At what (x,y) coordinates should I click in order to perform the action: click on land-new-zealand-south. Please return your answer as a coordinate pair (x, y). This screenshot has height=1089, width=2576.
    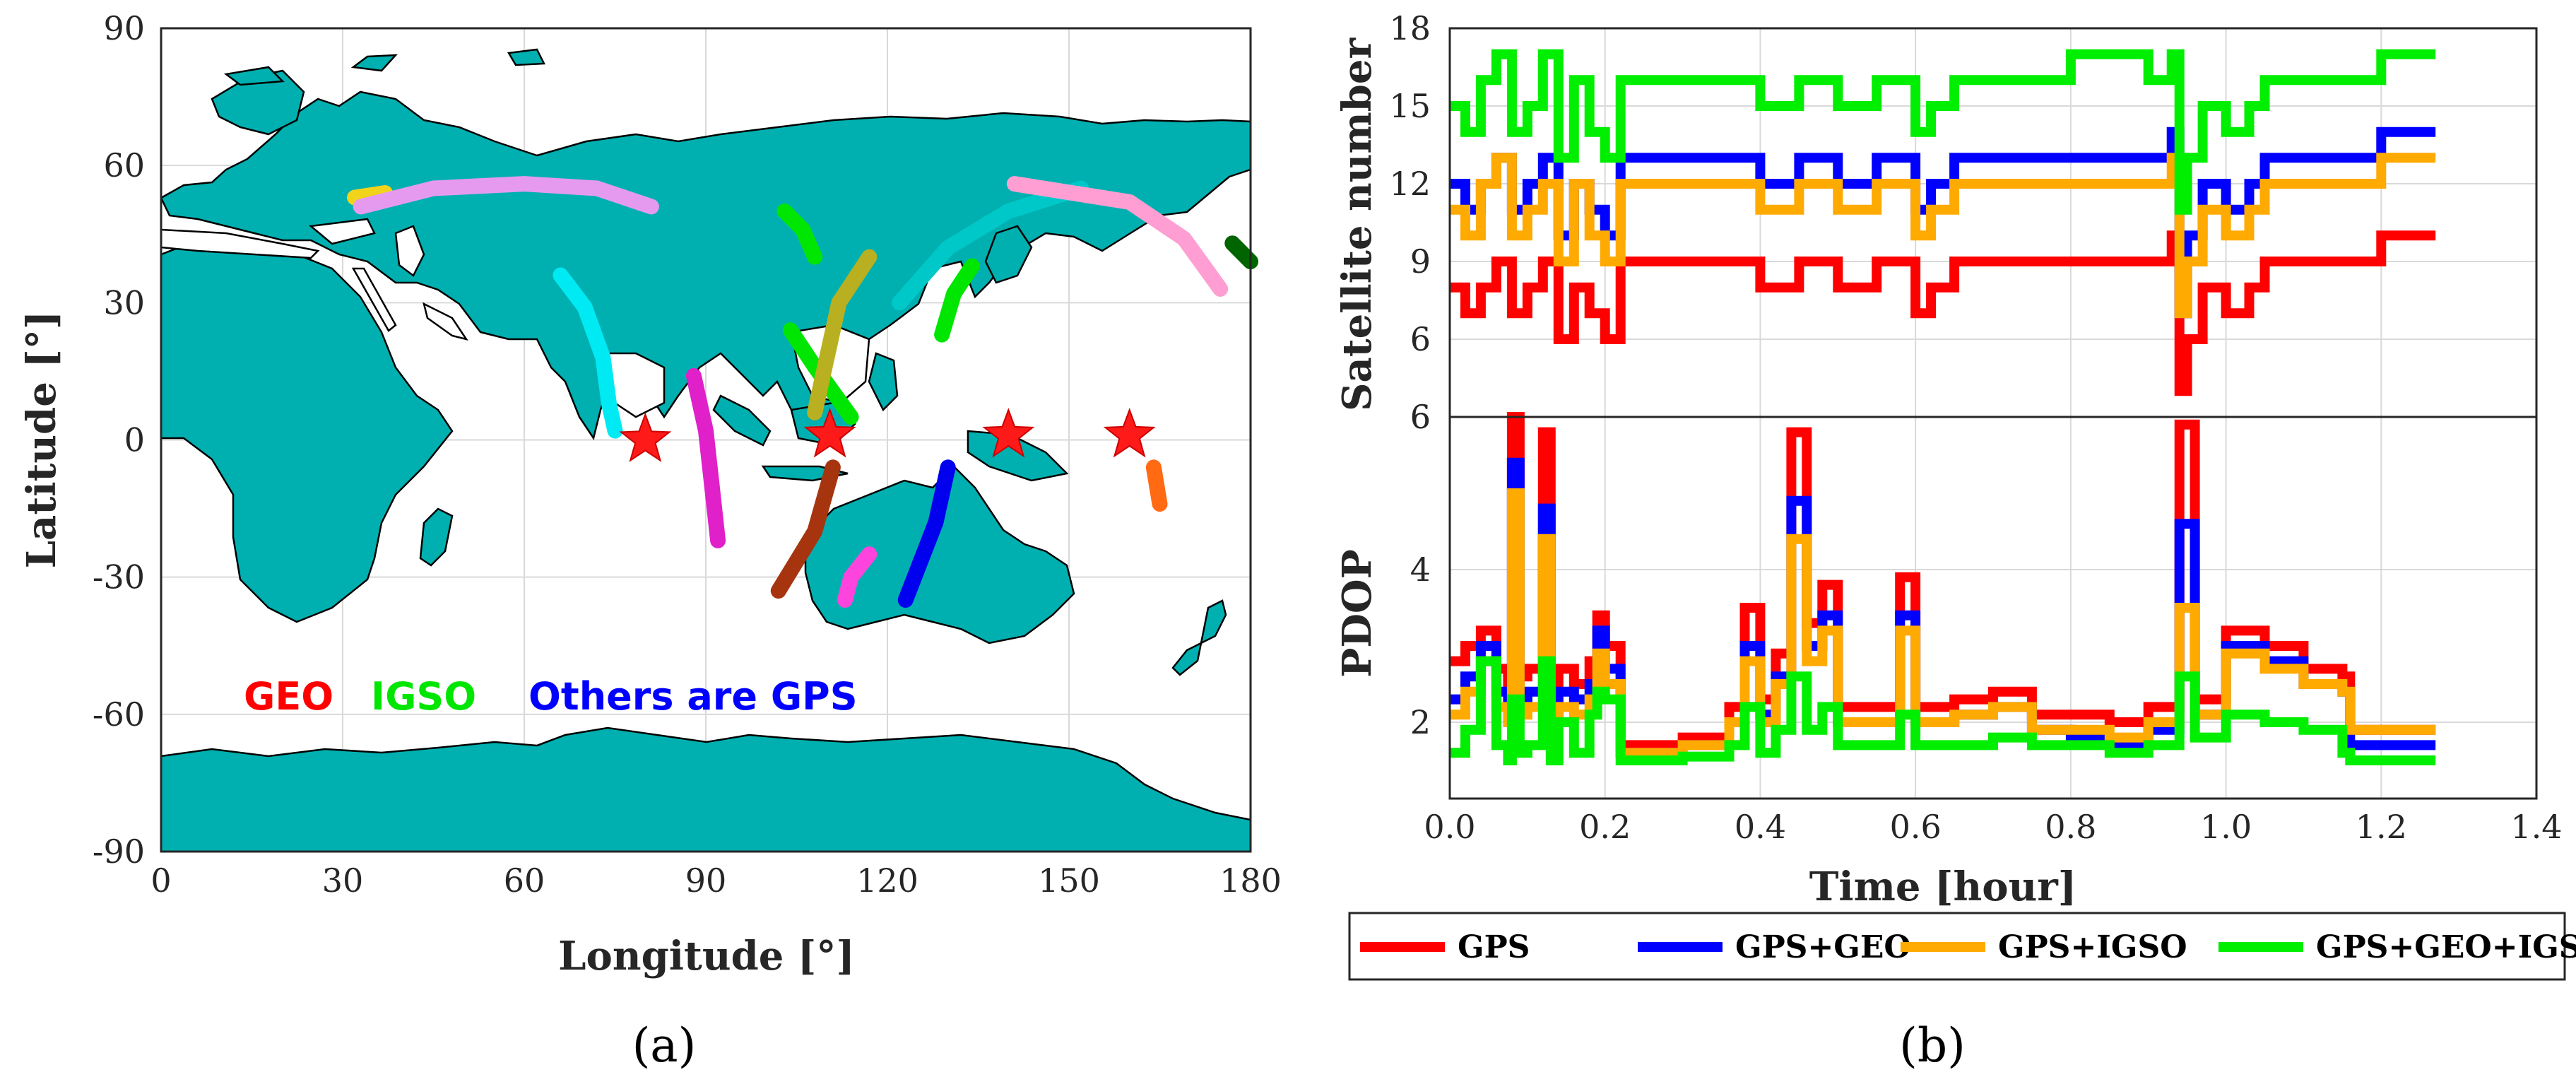
    Looking at the image, I should click on (1187, 658).